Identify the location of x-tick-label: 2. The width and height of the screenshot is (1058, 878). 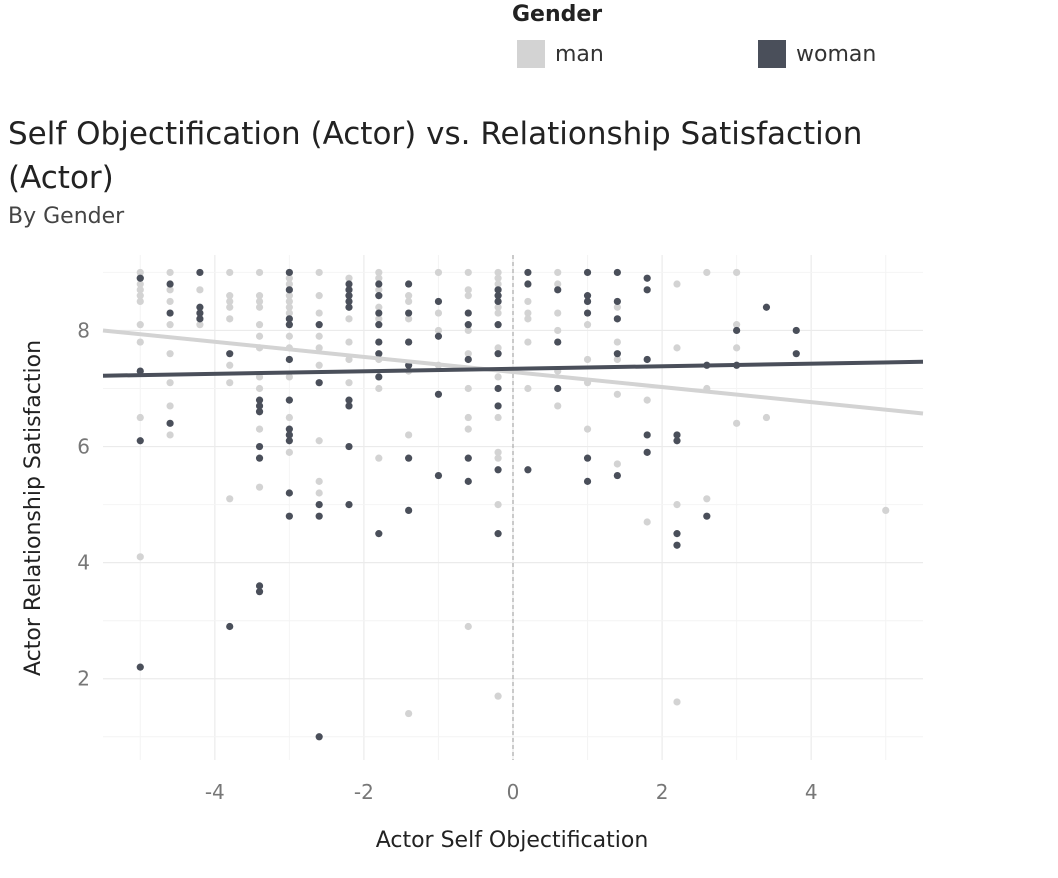
(662, 792).